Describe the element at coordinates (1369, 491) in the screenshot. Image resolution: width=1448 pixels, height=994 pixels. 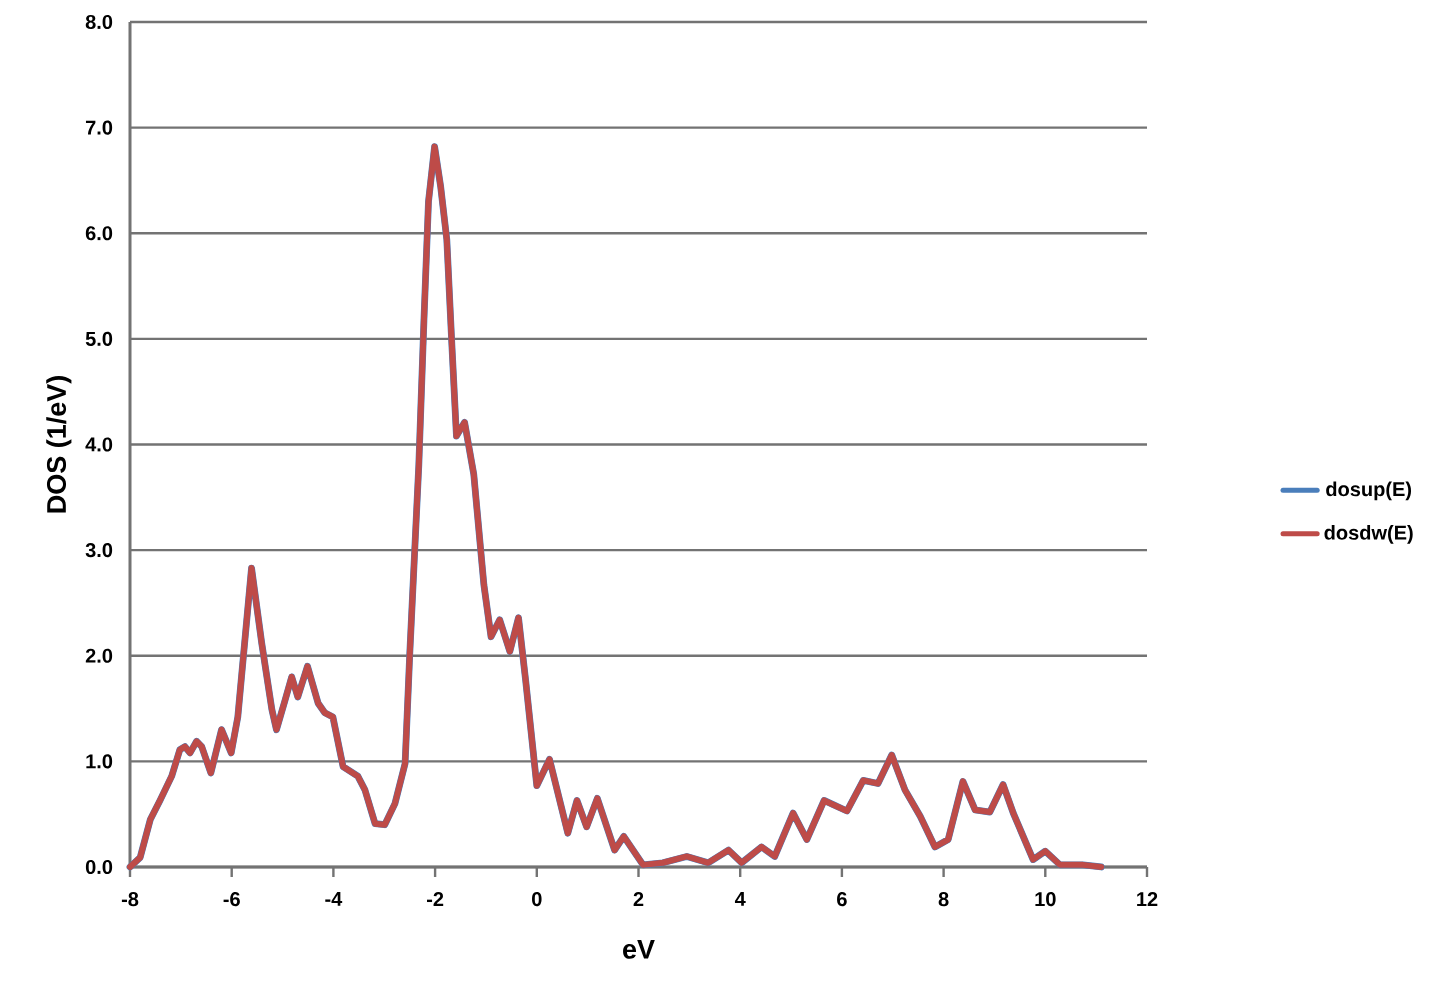
I see `legend-label: dosup(E)` at that location.